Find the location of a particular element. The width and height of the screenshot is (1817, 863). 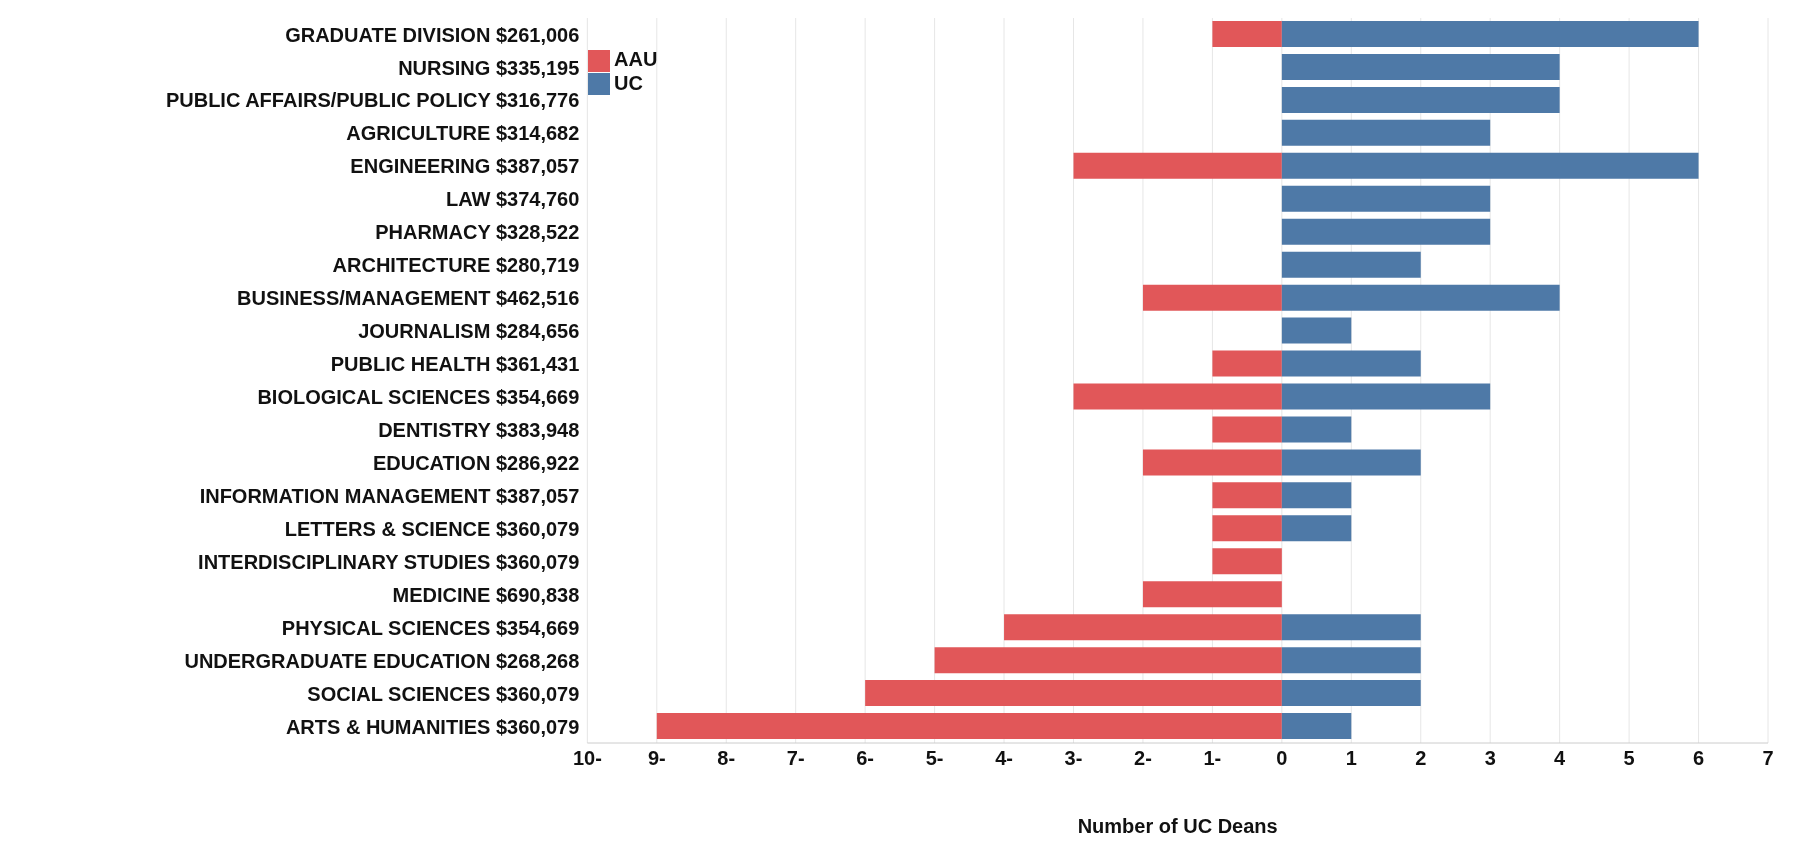

y-tick-label: SOCIAL SCIENCES $360,079 is located at coordinates (443, 693).